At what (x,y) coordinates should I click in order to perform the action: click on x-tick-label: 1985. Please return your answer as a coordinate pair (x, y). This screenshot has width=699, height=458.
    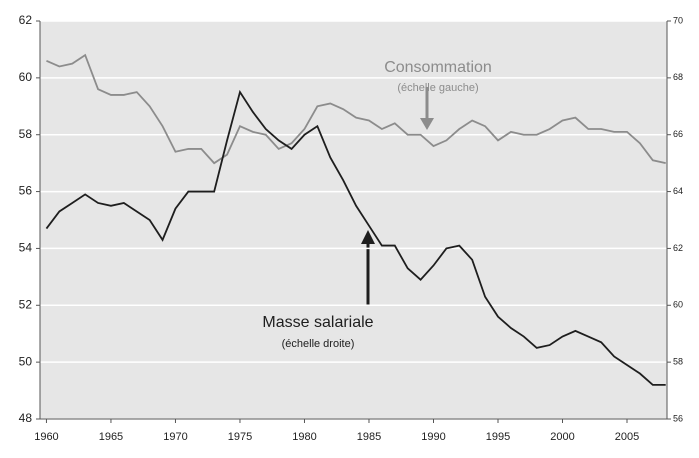
    Looking at the image, I should click on (369, 437).